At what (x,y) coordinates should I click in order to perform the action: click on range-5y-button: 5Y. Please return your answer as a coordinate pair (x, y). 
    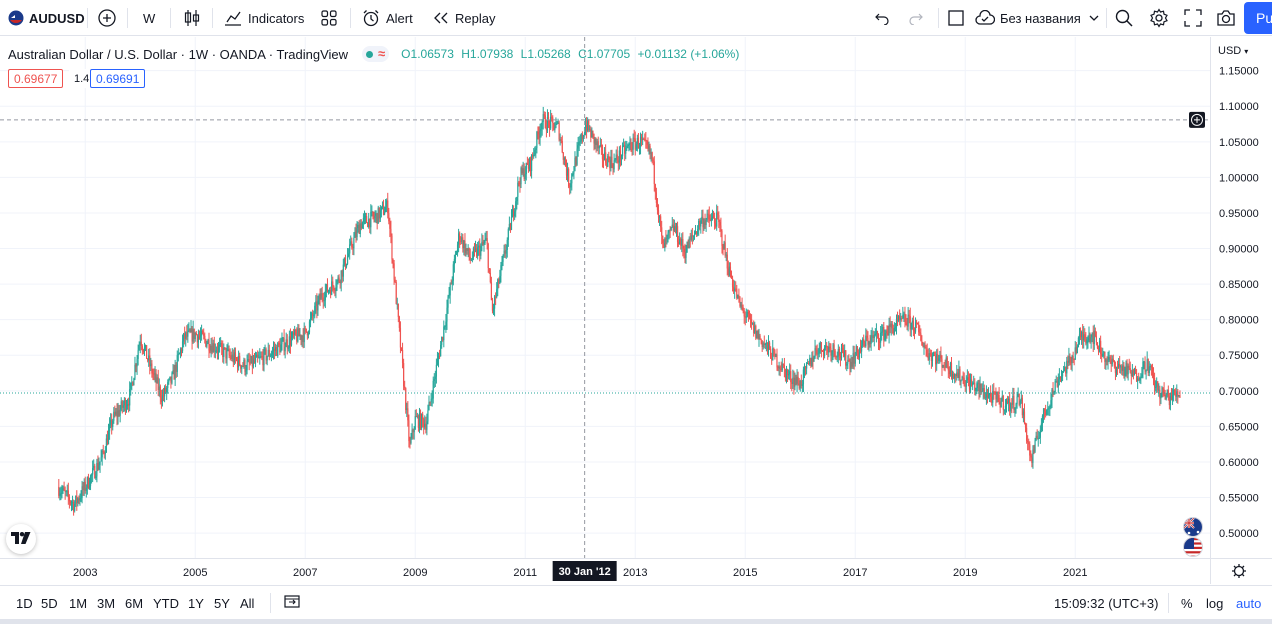
    Looking at the image, I should click on (222, 603).